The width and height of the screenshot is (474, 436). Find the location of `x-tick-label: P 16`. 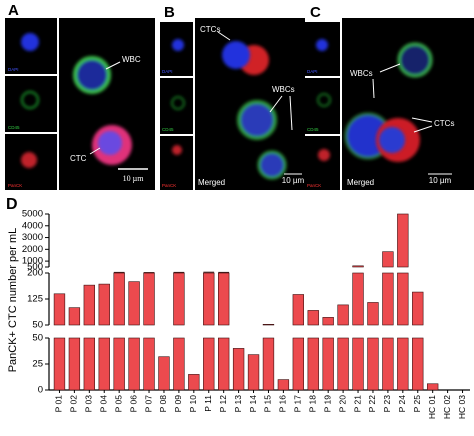

x-tick-label: P 16 is located at coordinates (283, 404).